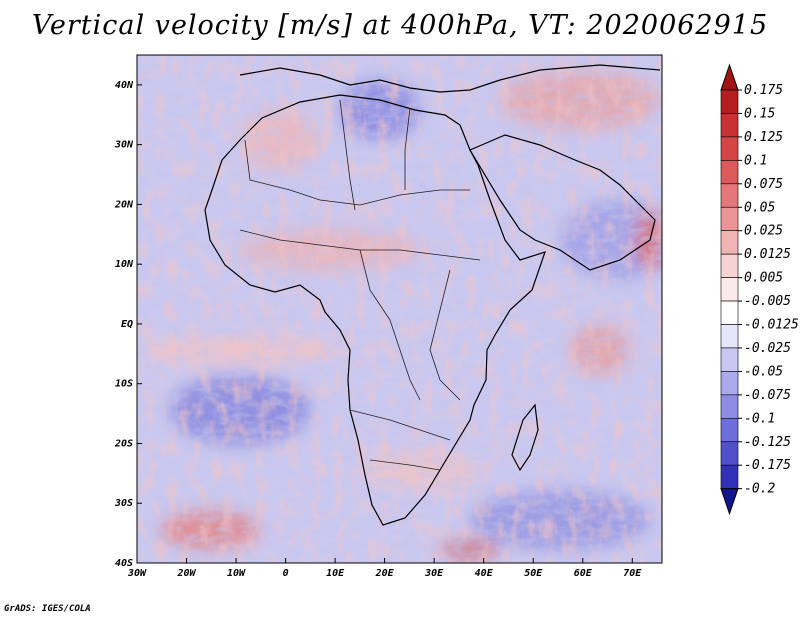  What do you see at coordinates (186, 573) in the screenshot?
I see `lon-tick-label: 20W` at bounding box center [186, 573].